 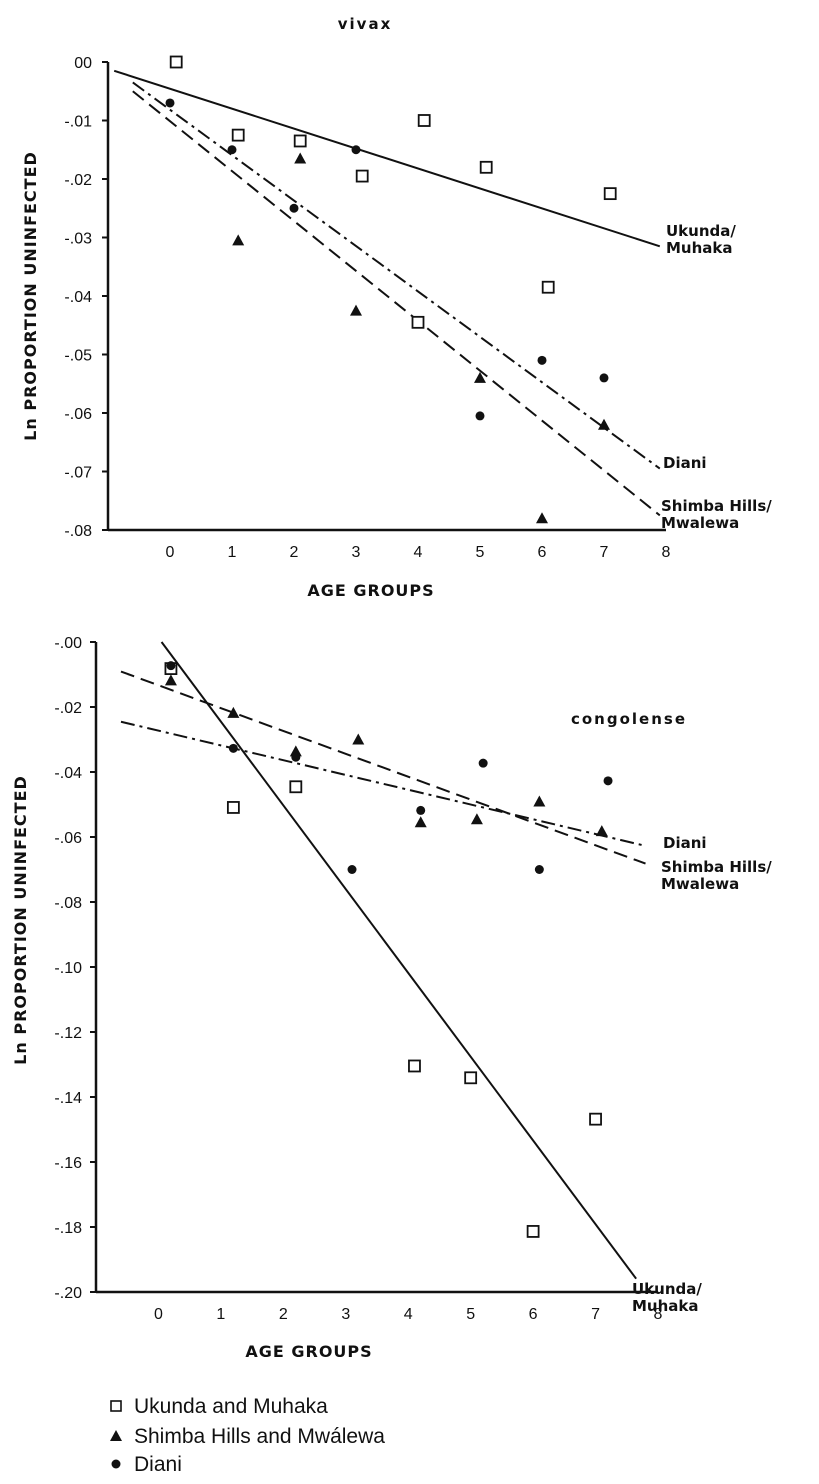 I want to click on legend-label: Ukunda and Muhaka, so click(x=231, y=1406).